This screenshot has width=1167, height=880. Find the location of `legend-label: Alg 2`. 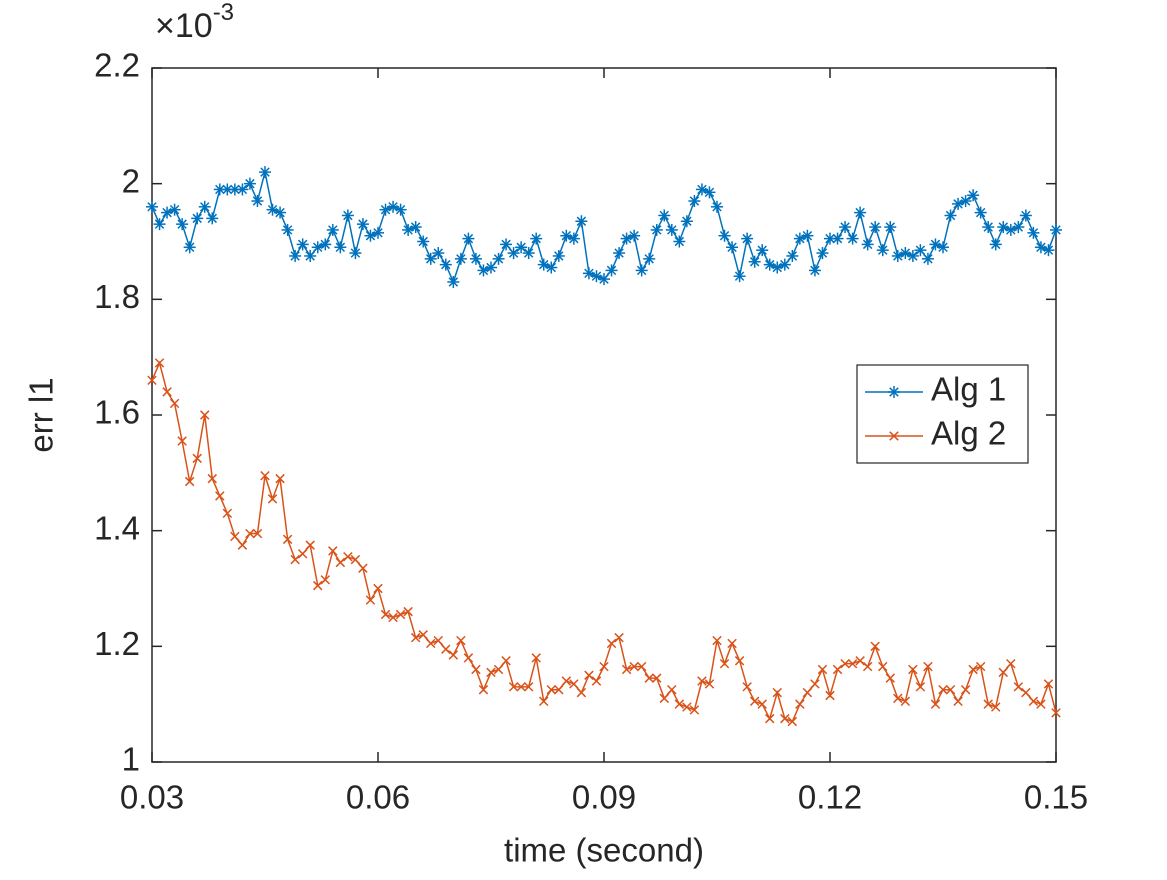

legend-label: Alg 2 is located at coordinates (968, 433).